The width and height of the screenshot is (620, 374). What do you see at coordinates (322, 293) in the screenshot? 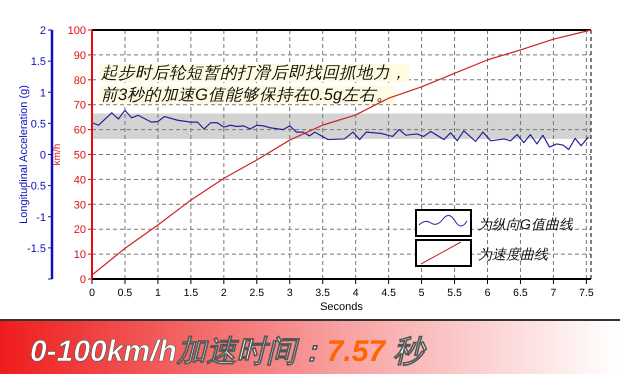
I see `x-tick-label: 3.5` at bounding box center [322, 293].